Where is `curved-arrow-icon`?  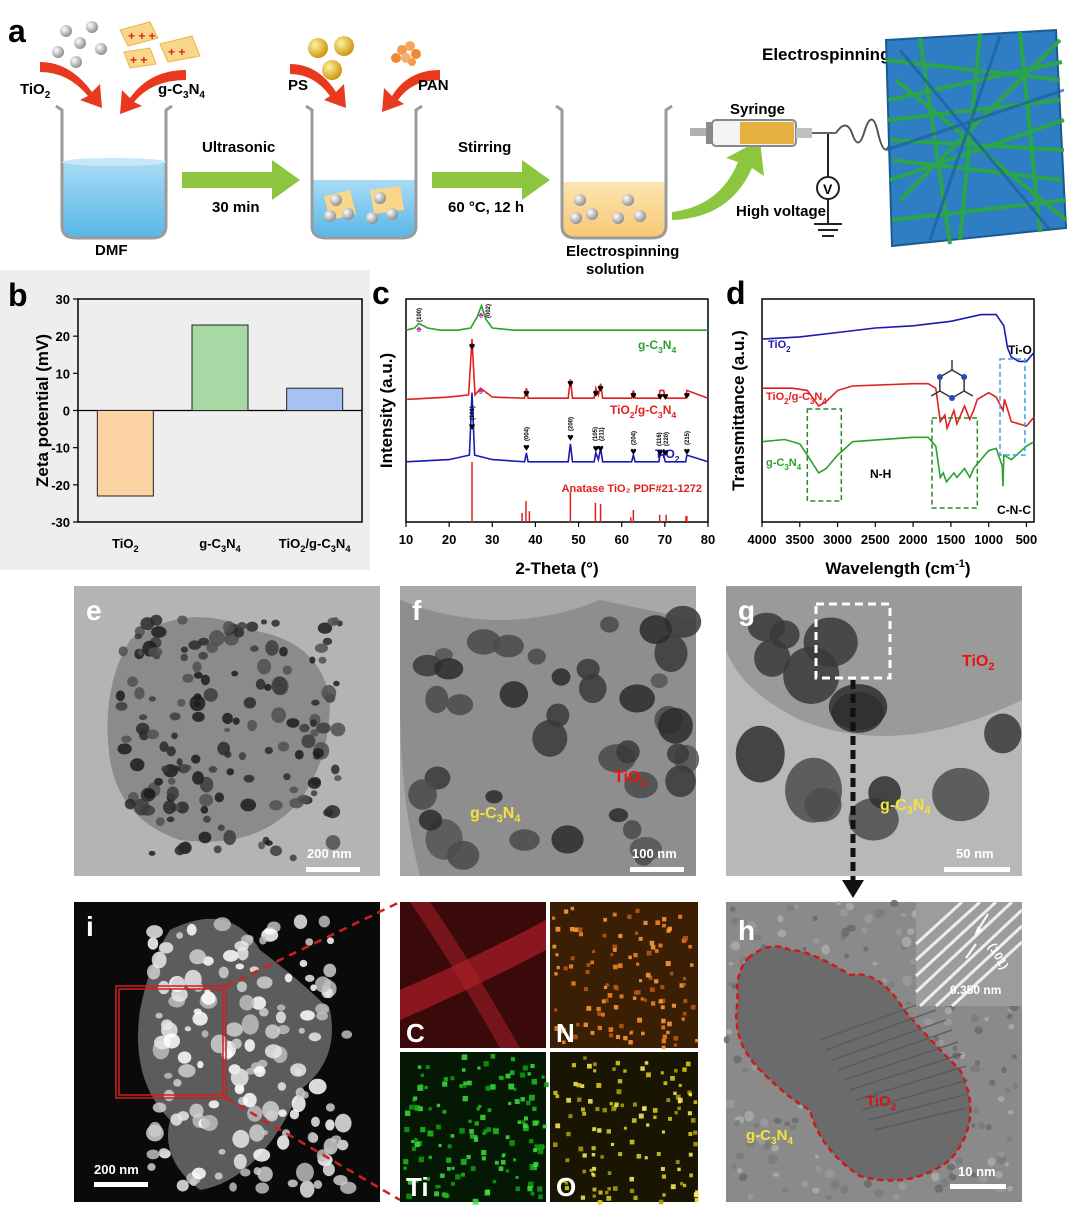
curved-arrow-icon is located at coordinates (718, 180).